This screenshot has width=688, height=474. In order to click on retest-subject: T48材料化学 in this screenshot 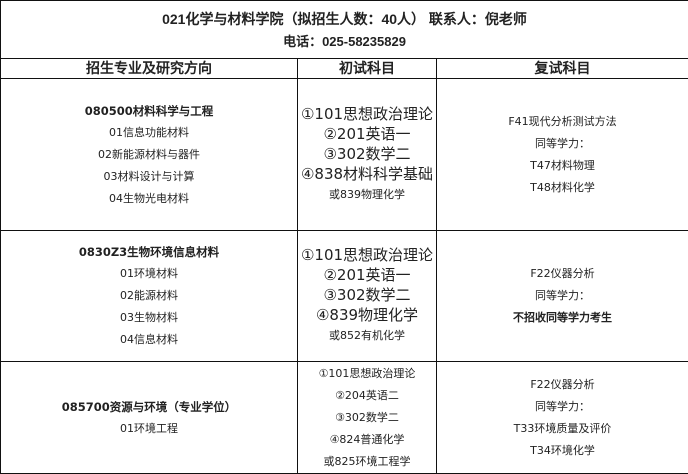, I will do `click(562, 188)`.